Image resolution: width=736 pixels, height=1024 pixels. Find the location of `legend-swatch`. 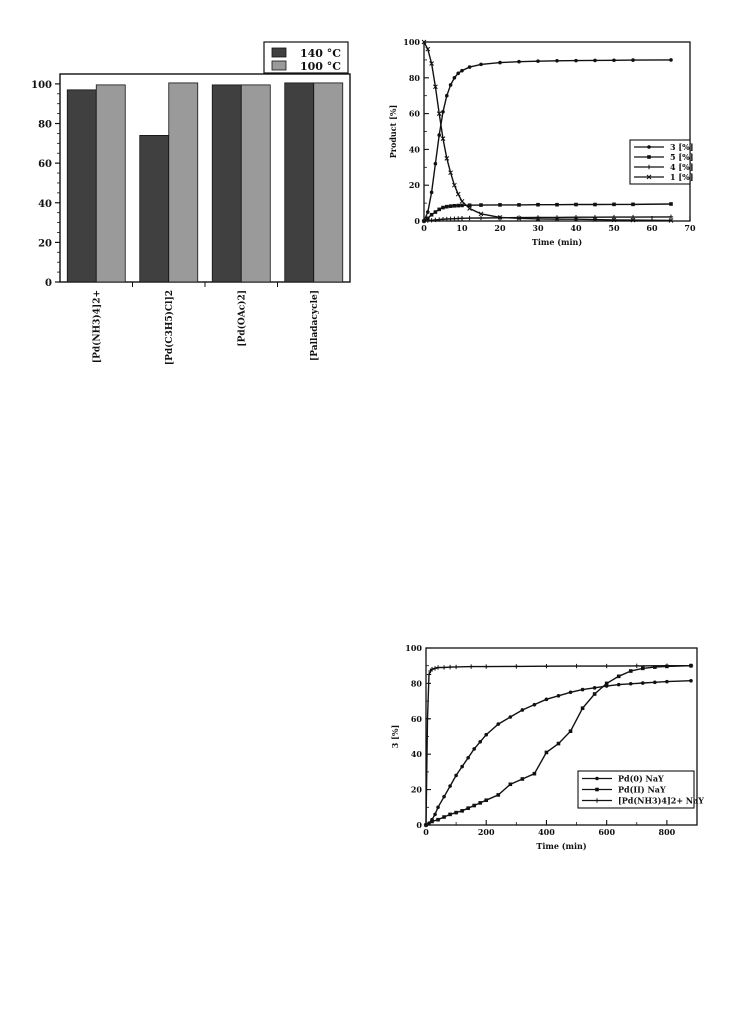

legend-swatch is located at coordinates (279, 65).